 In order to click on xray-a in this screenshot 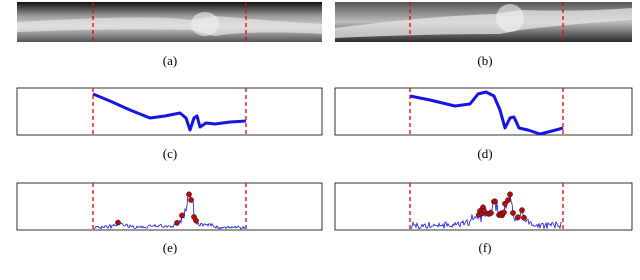, I will do `click(169, 22)`.